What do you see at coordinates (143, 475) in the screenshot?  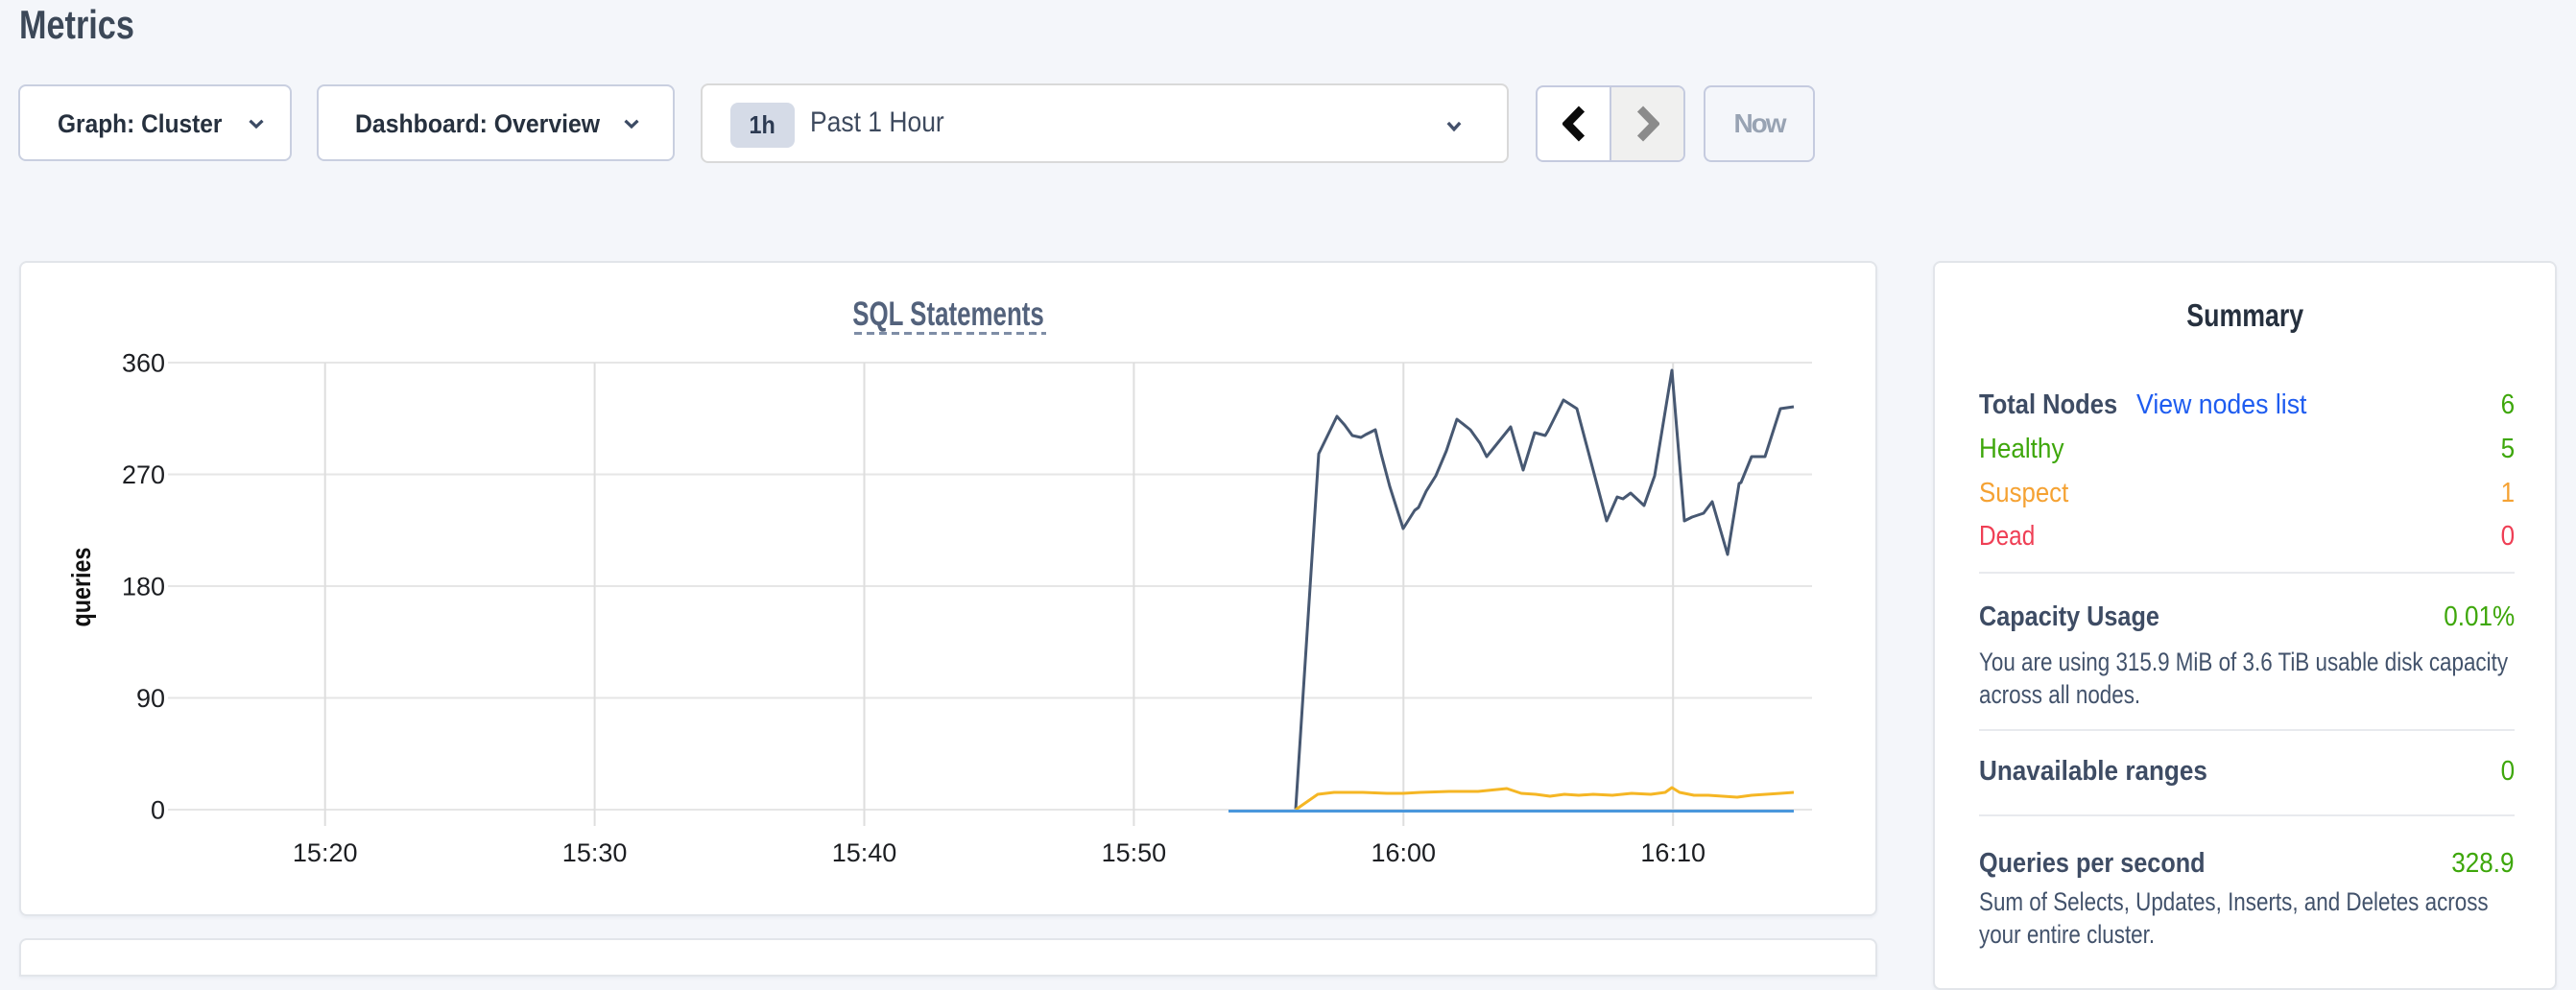 I see `svg-text: 270` at bounding box center [143, 475].